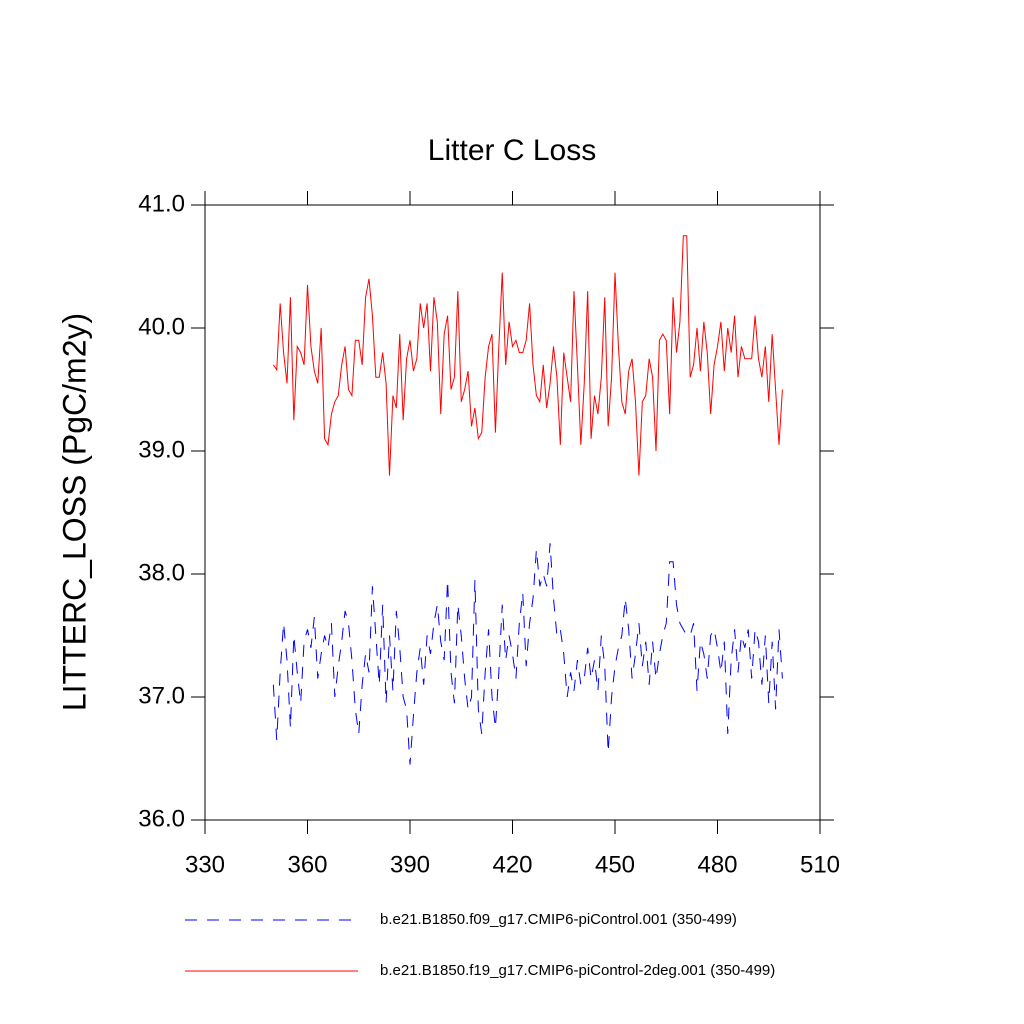 Image resolution: width=1024 pixels, height=1024 pixels. I want to click on x-tick-label: 480, so click(717, 864).